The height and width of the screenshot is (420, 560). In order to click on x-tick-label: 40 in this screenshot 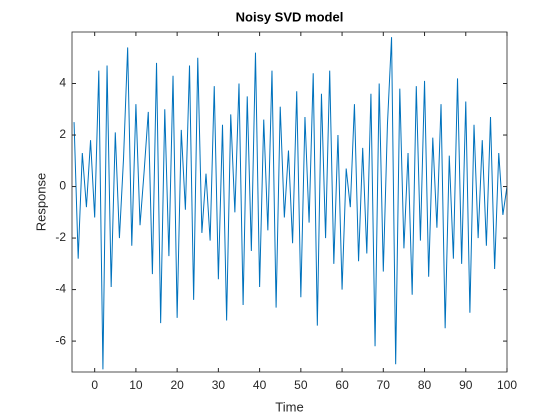, I will do `click(260, 385)`.